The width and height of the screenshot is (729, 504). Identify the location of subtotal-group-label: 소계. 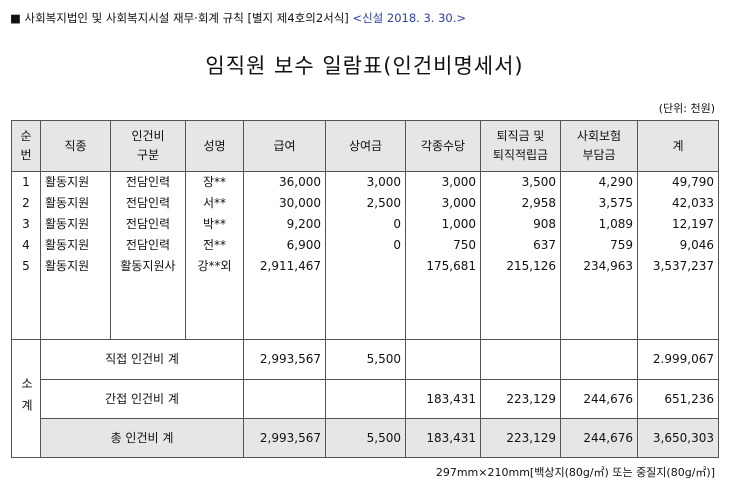
(26, 398).